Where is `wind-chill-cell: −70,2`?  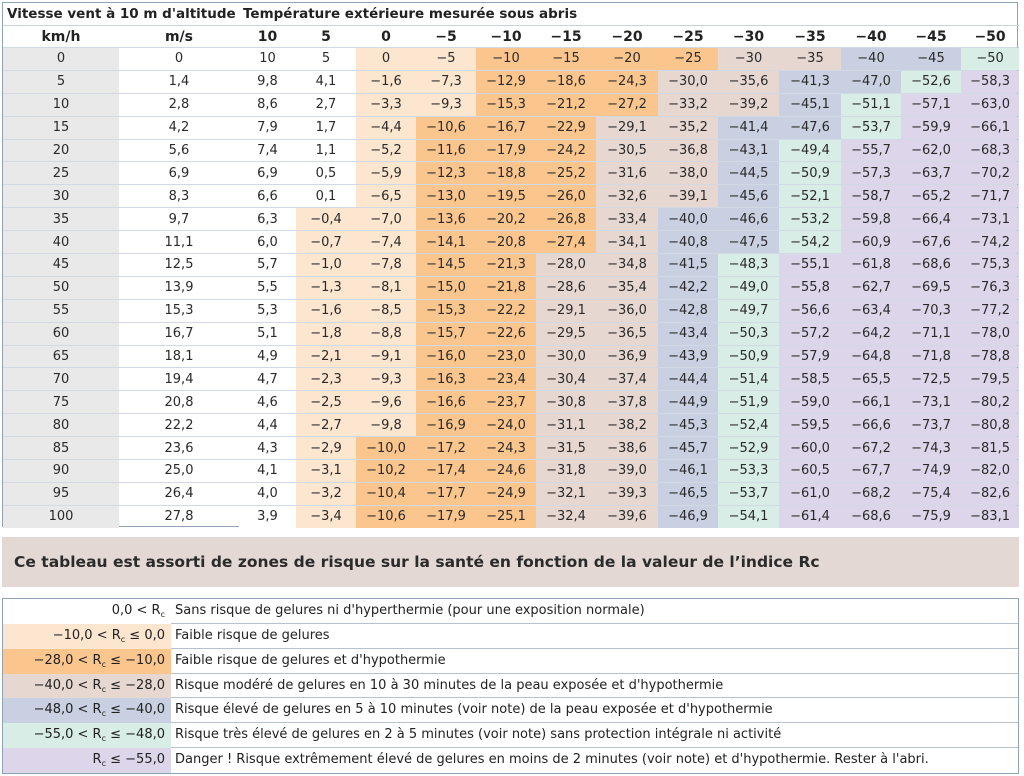 wind-chill-cell: −70,2 is located at coordinates (990, 173).